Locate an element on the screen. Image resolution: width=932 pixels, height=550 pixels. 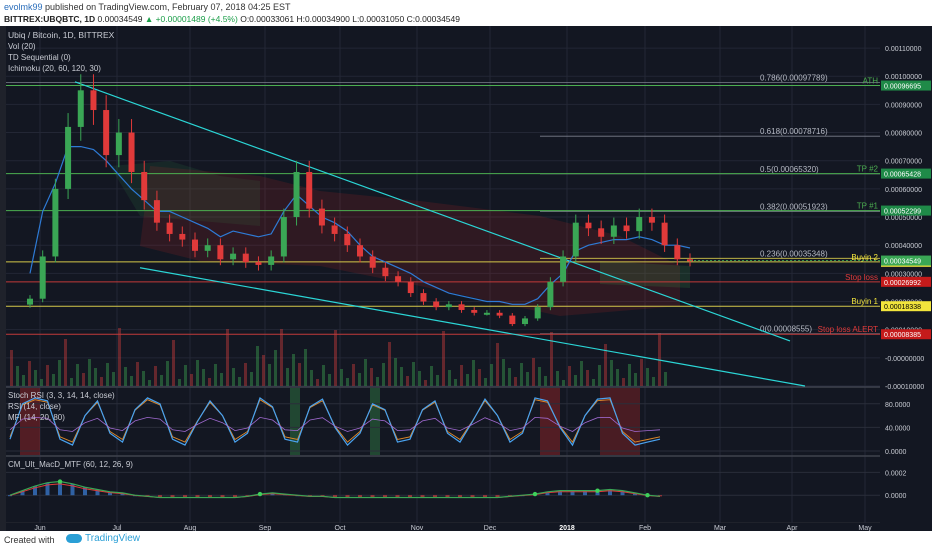
time-tick-label: Aug is located at coordinates (190, 528).